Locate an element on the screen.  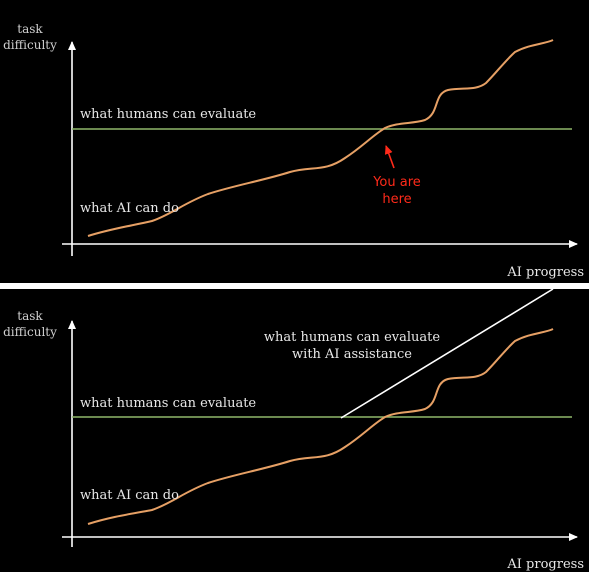
you-are-here-label-line2: here is located at coordinates (396, 199).